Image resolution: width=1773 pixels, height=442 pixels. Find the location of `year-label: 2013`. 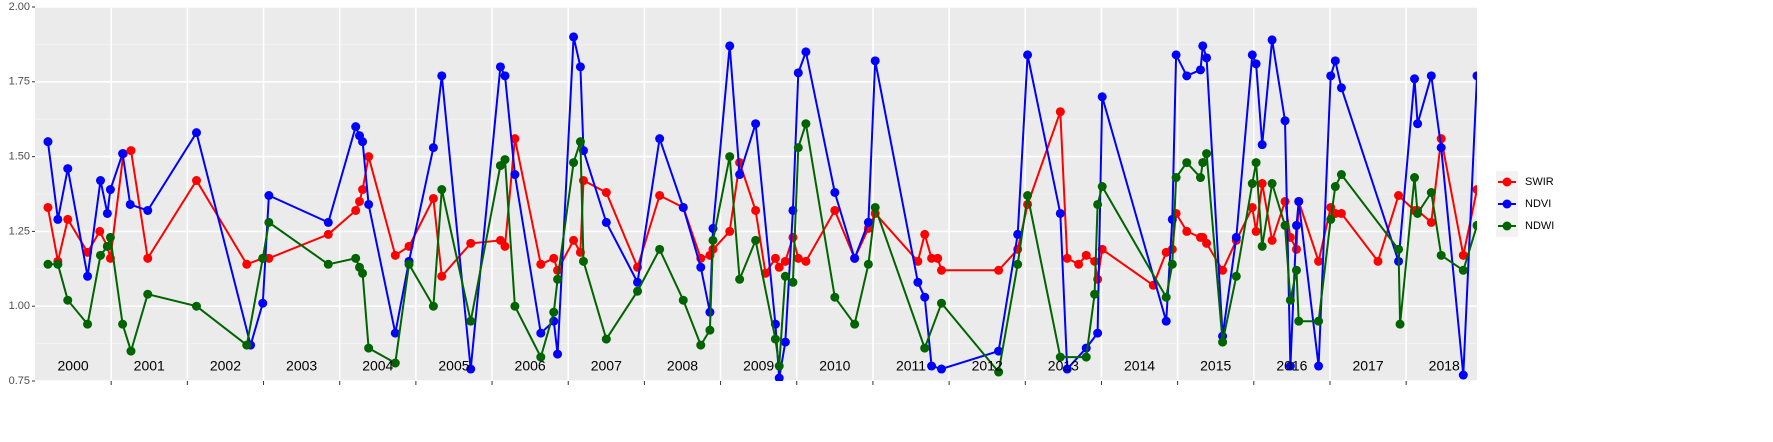

year-label: 2013 is located at coordinates (1063, 366).